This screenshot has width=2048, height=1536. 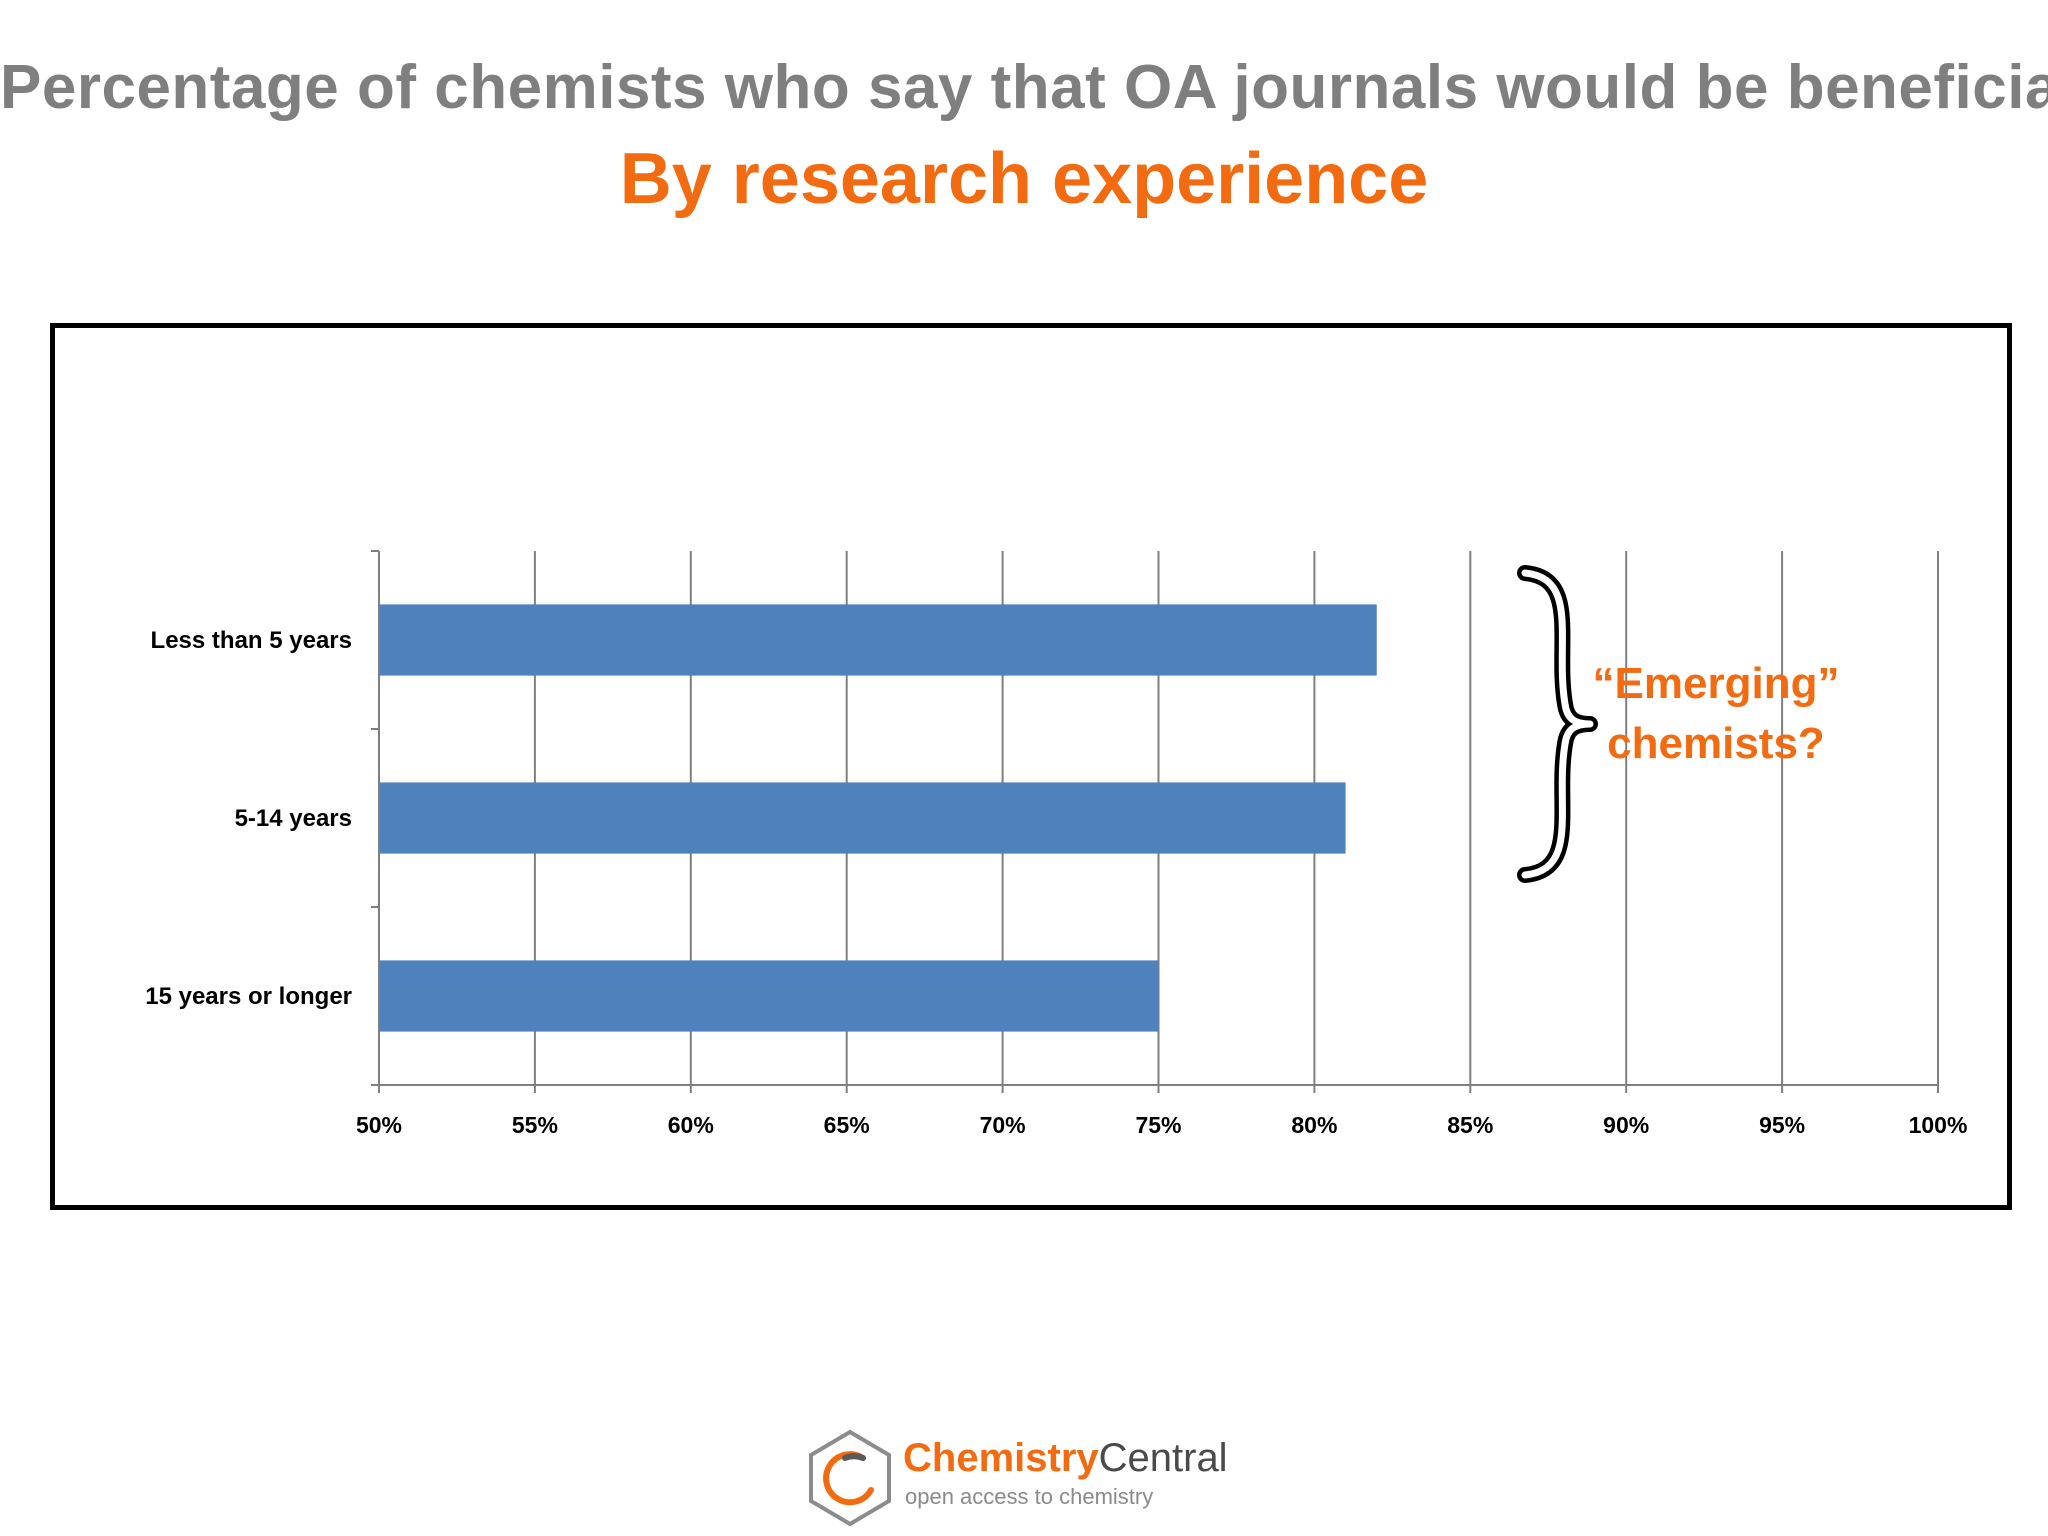 I want to click on logo-name-part2: Central, so click(x=1163, y=1458).